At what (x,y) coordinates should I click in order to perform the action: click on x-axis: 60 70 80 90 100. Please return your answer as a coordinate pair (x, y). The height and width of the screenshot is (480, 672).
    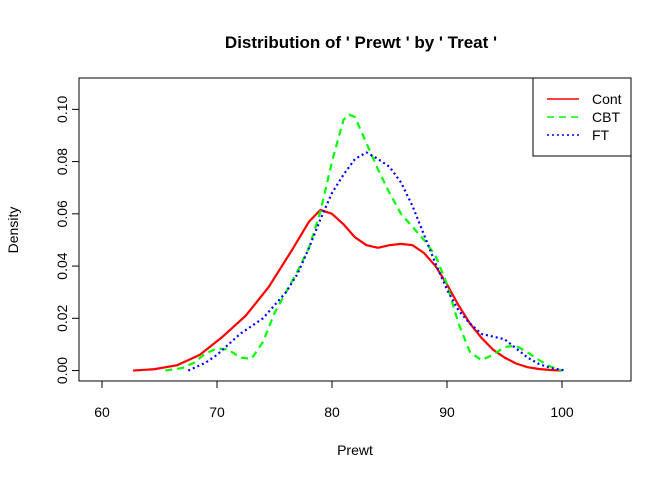
    Looking at the image, I should click on (334, 400).